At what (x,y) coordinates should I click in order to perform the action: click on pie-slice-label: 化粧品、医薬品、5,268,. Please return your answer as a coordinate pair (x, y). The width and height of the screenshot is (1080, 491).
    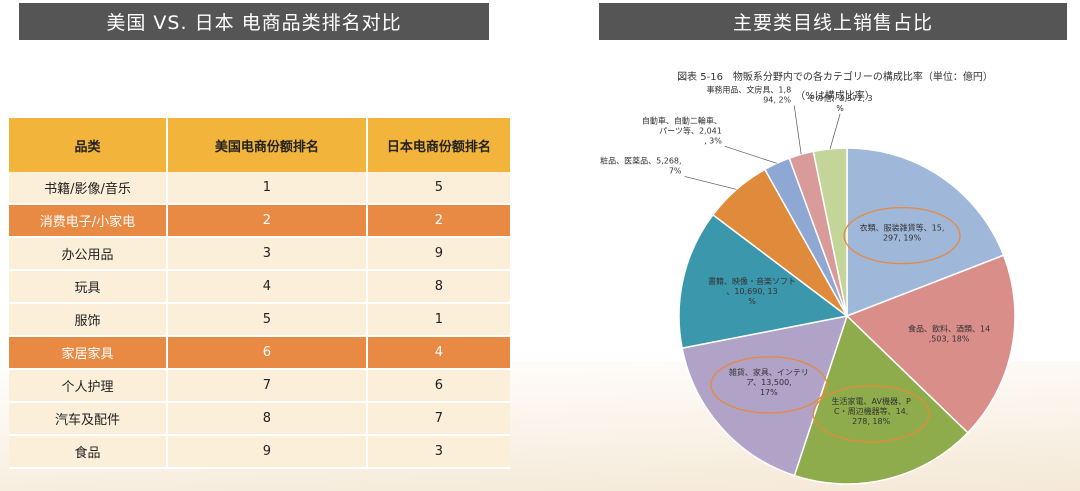
    Looking at the image, I should click on (641, 160).